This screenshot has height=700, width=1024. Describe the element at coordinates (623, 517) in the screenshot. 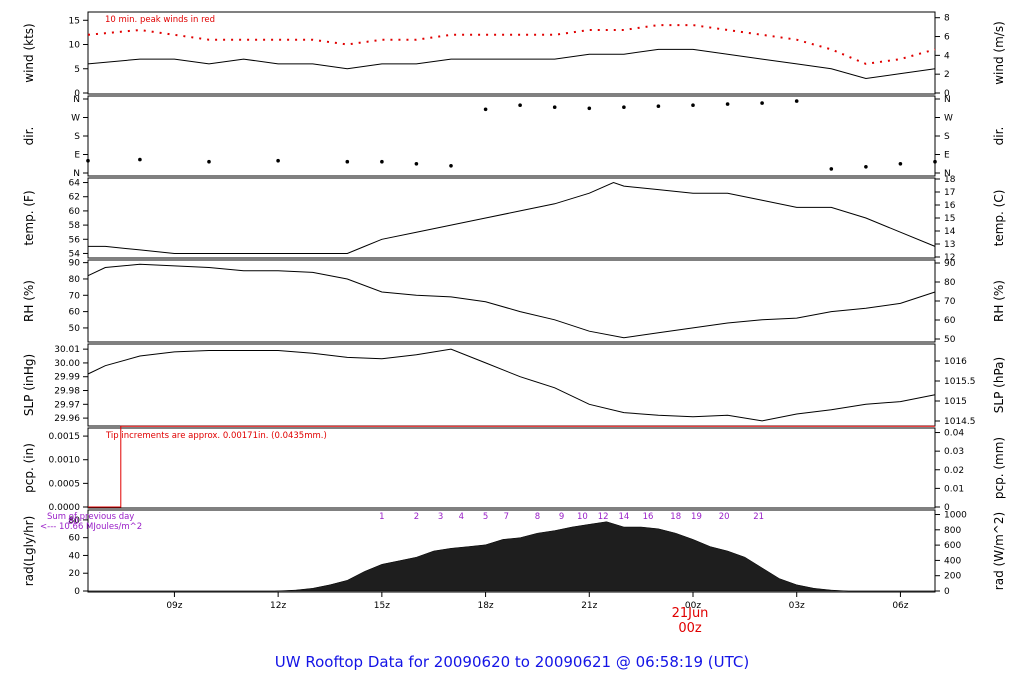

I see `hour-mark: 14` at that location.